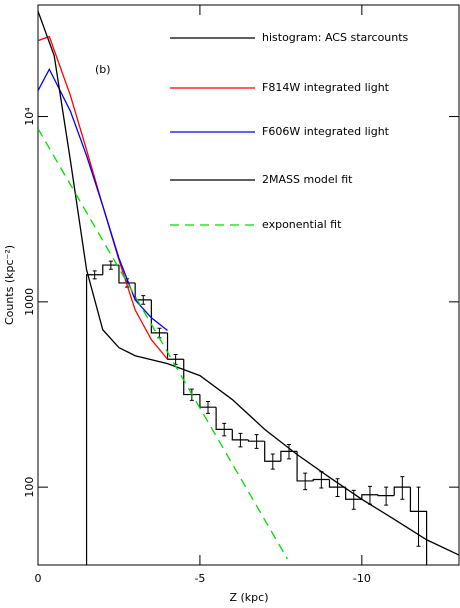  Describe the element at coordinates (199, 578) in the screenshot. I see `x-tick-label: -5` at that location.